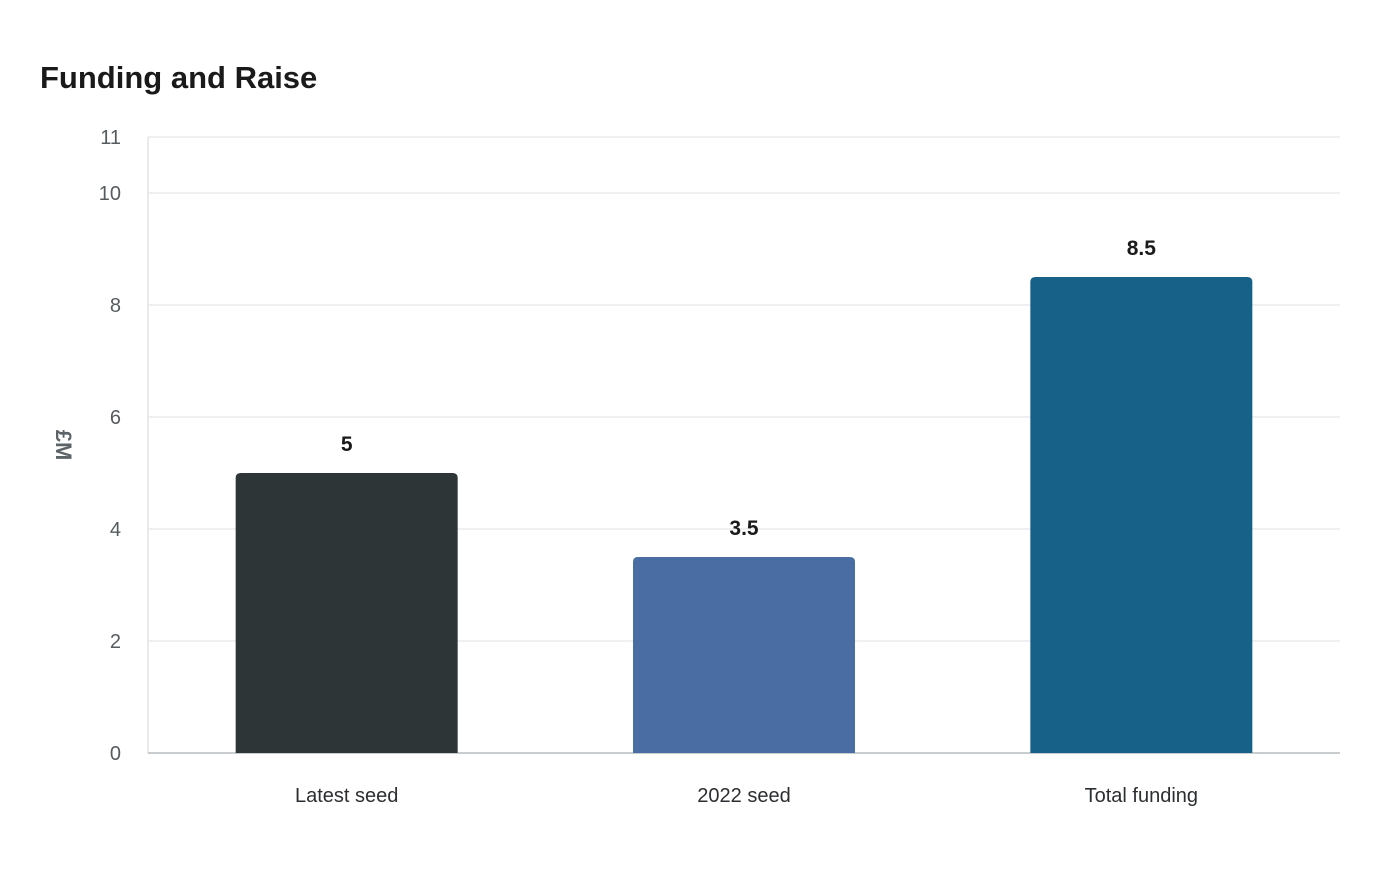  What do you see at coordinates (744, 528) in the screenshot?
I see `data-label-1: 3.5` at bounding box center [744, 528].